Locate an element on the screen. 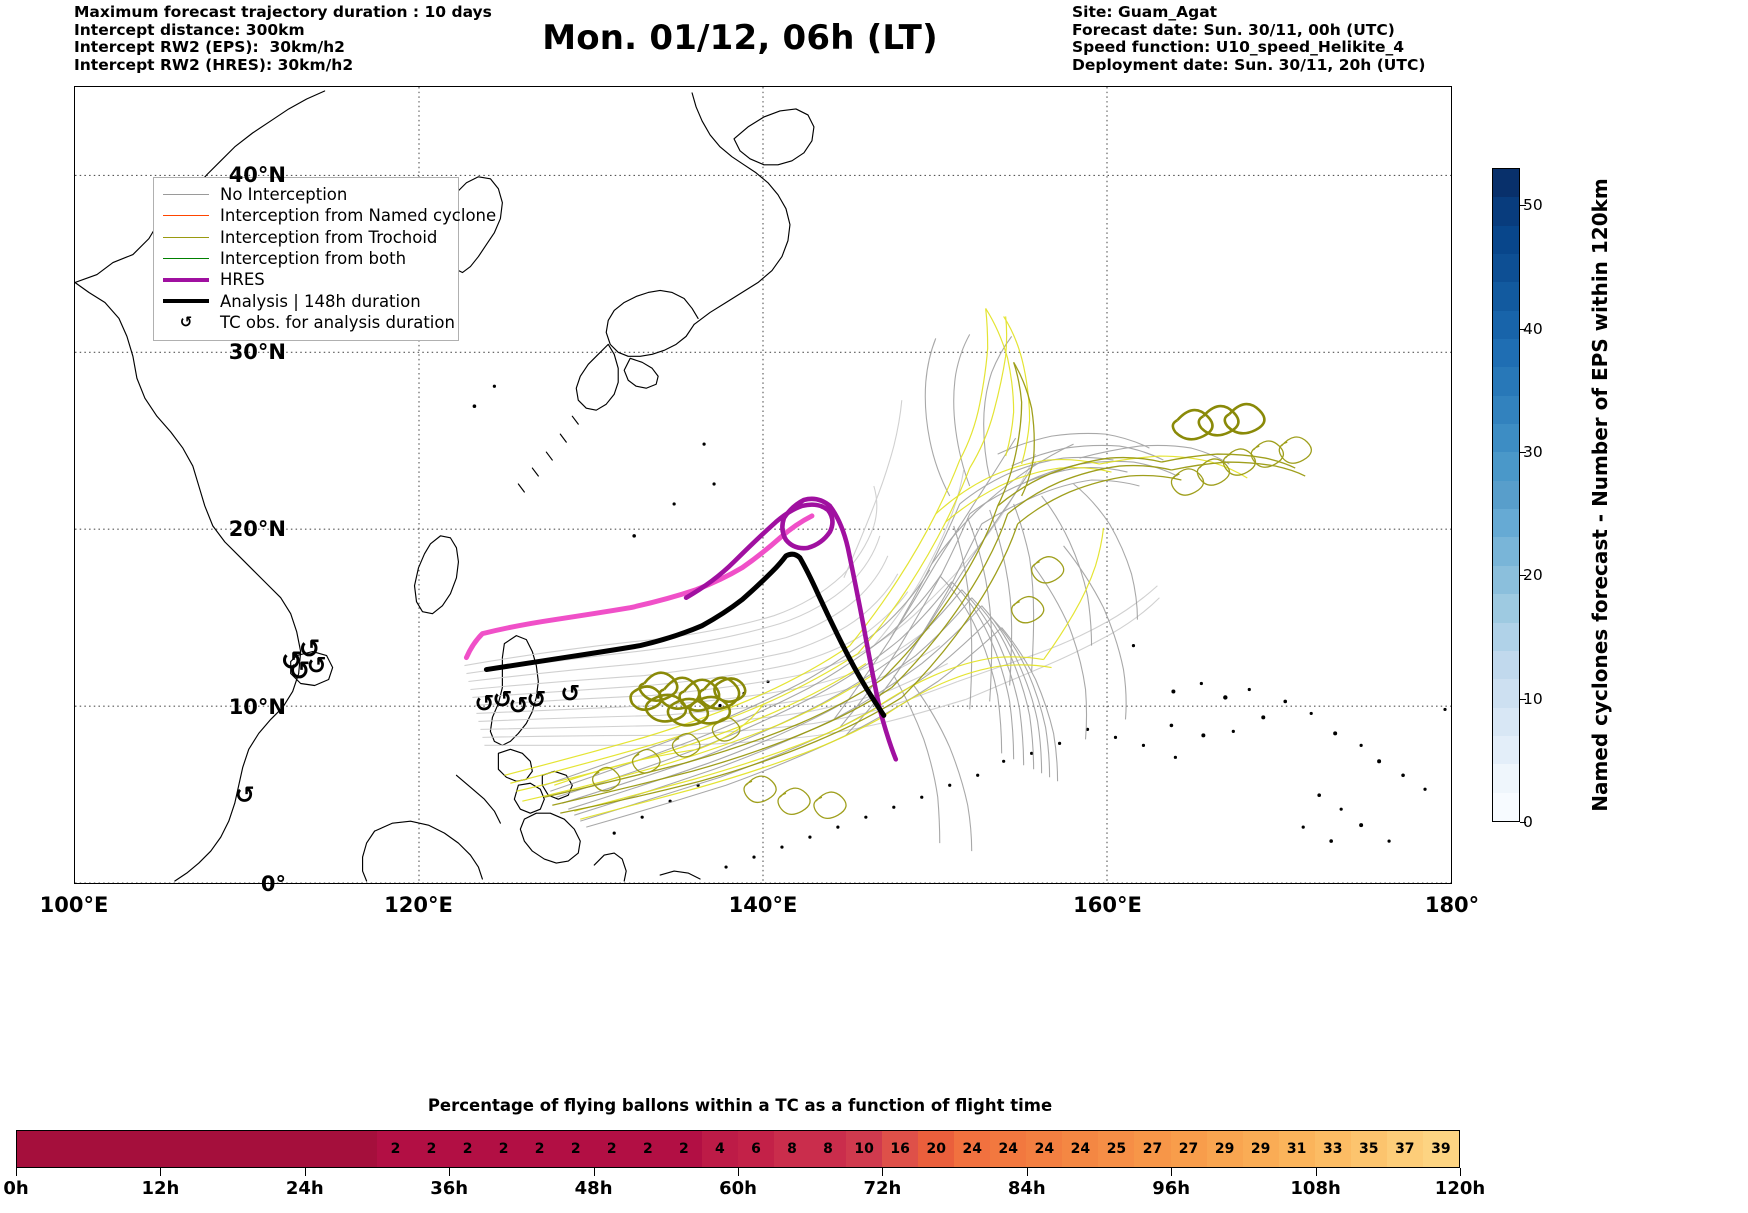  legend-item: ↺ TC obs. for analysis duration is located at coordinates (309, 322).